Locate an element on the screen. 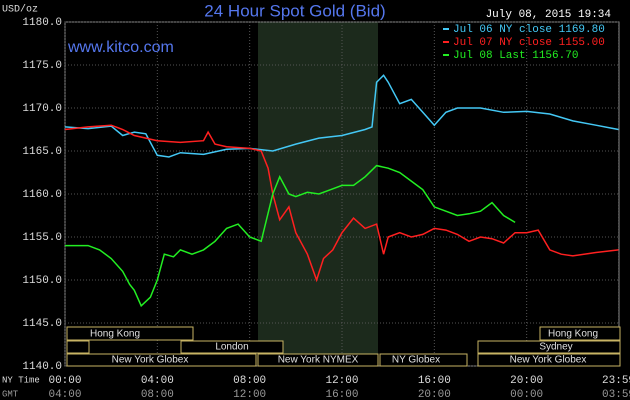  x-tick-label: 23:59 is located at coordinates (616, 381).